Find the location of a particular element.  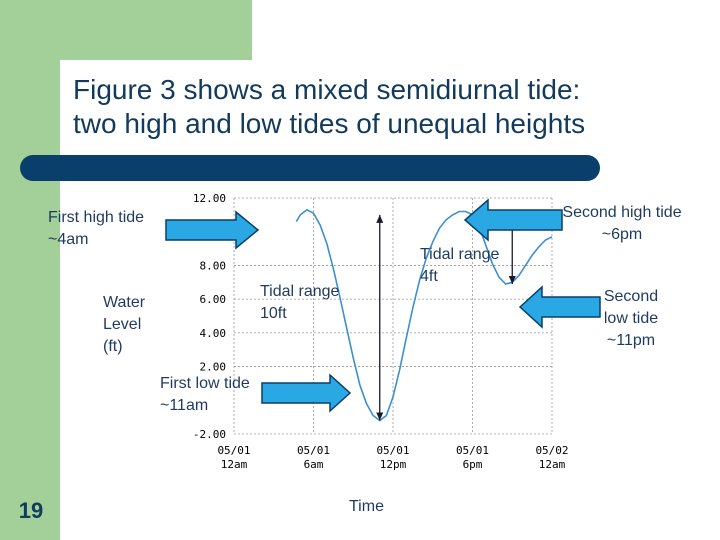

second-high-tide-text: Second high tide is located at coordinates (622, 212).